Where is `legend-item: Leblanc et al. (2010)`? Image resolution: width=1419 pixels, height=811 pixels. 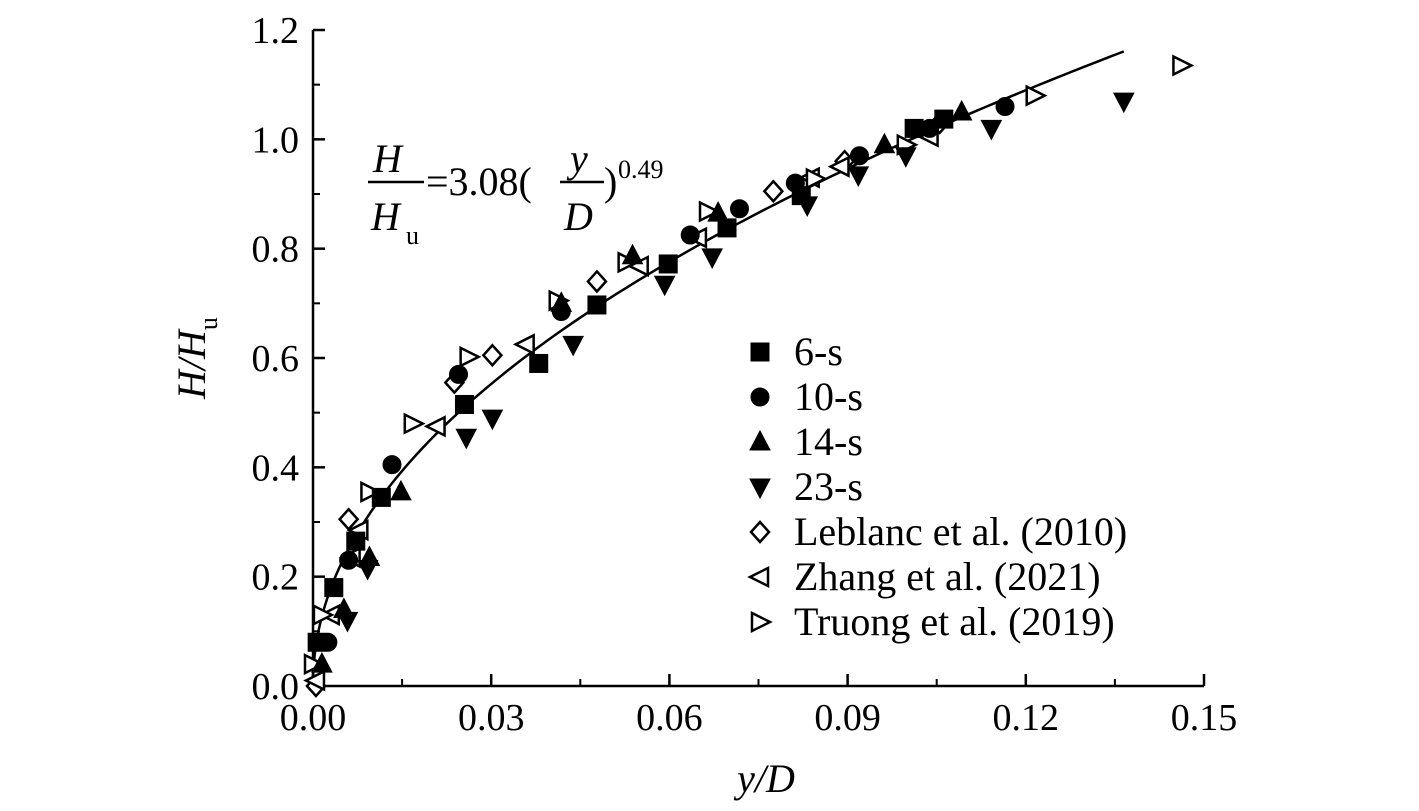
legend-item: Leblanc et al. (2010) is located at coordinates (938, 531).